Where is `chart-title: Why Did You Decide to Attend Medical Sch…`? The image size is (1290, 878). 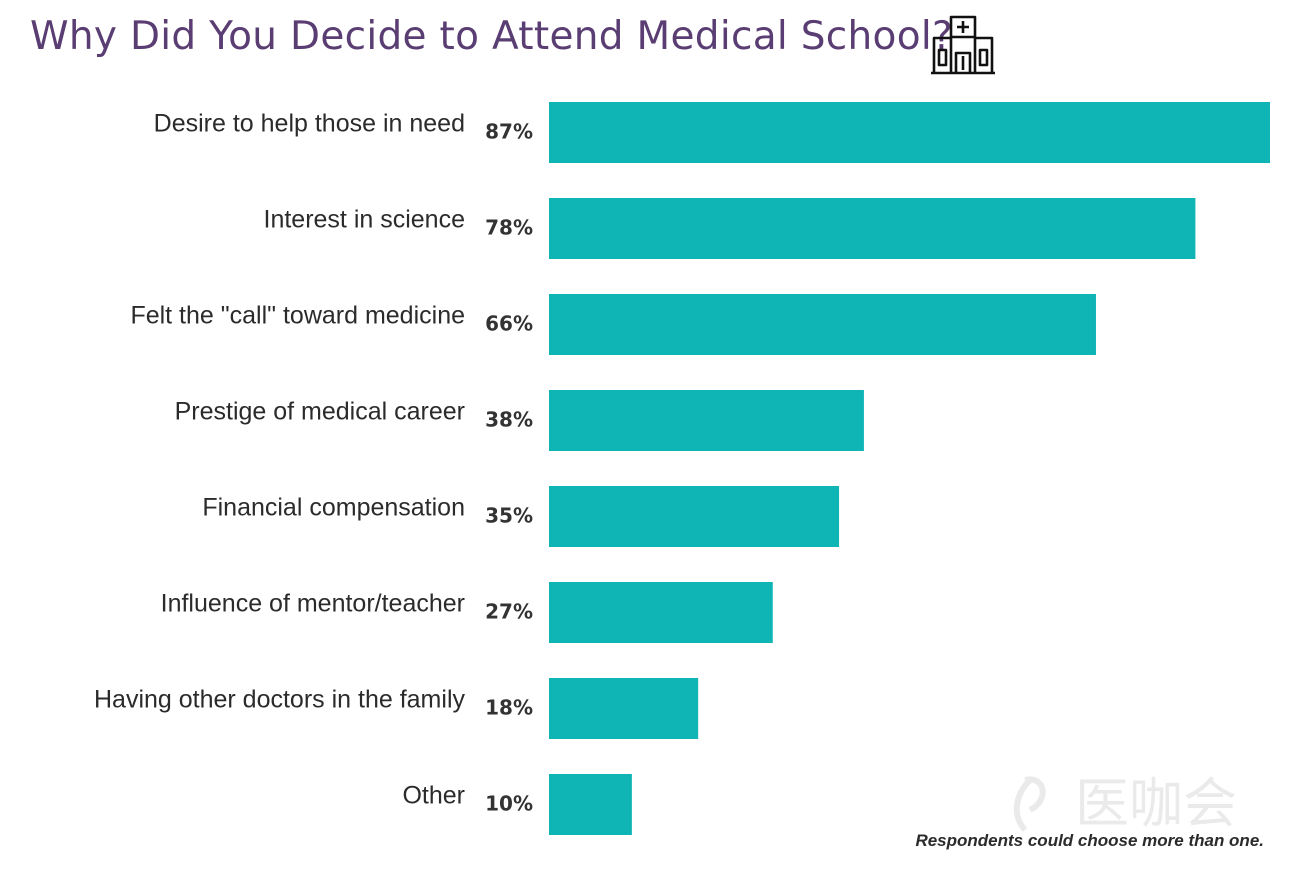 chart-title: Why Did You Decide to Attend Medical Sch… is located at coordinates (492, 36).